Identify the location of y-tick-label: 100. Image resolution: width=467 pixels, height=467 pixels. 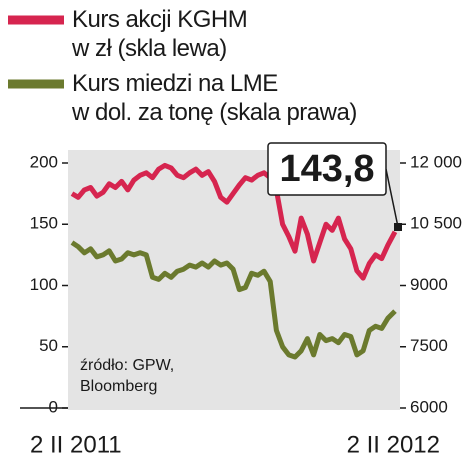
(44, 284).